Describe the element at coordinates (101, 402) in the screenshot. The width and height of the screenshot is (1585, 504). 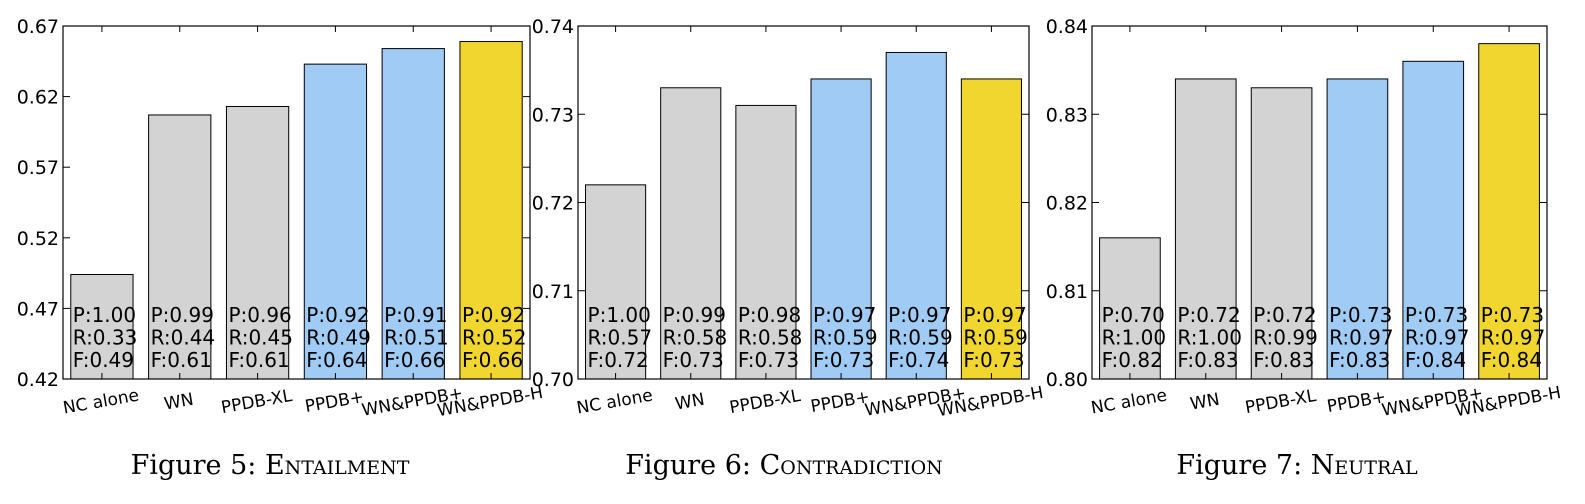
I see `x-tick-1-1: NC alone` at that location.